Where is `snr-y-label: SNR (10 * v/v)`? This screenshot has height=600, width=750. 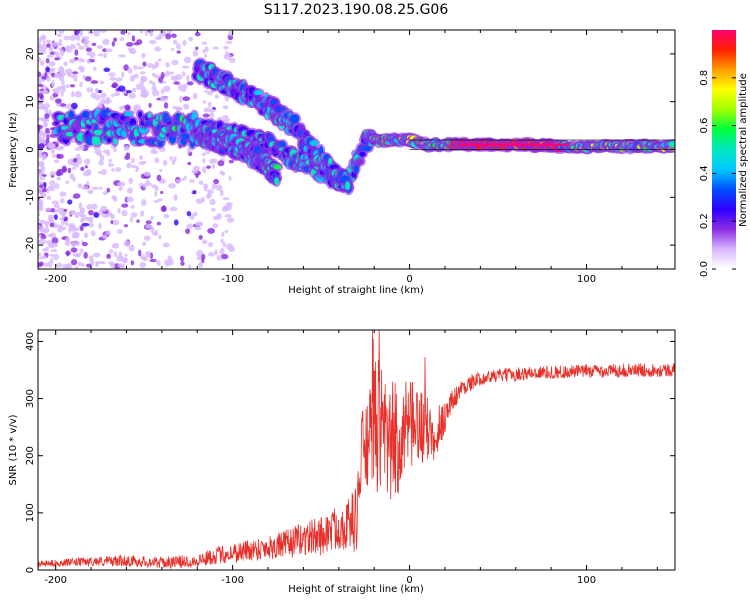
snr-y-label: SNR (10 * v/v) is located at coordinates (13, 449).